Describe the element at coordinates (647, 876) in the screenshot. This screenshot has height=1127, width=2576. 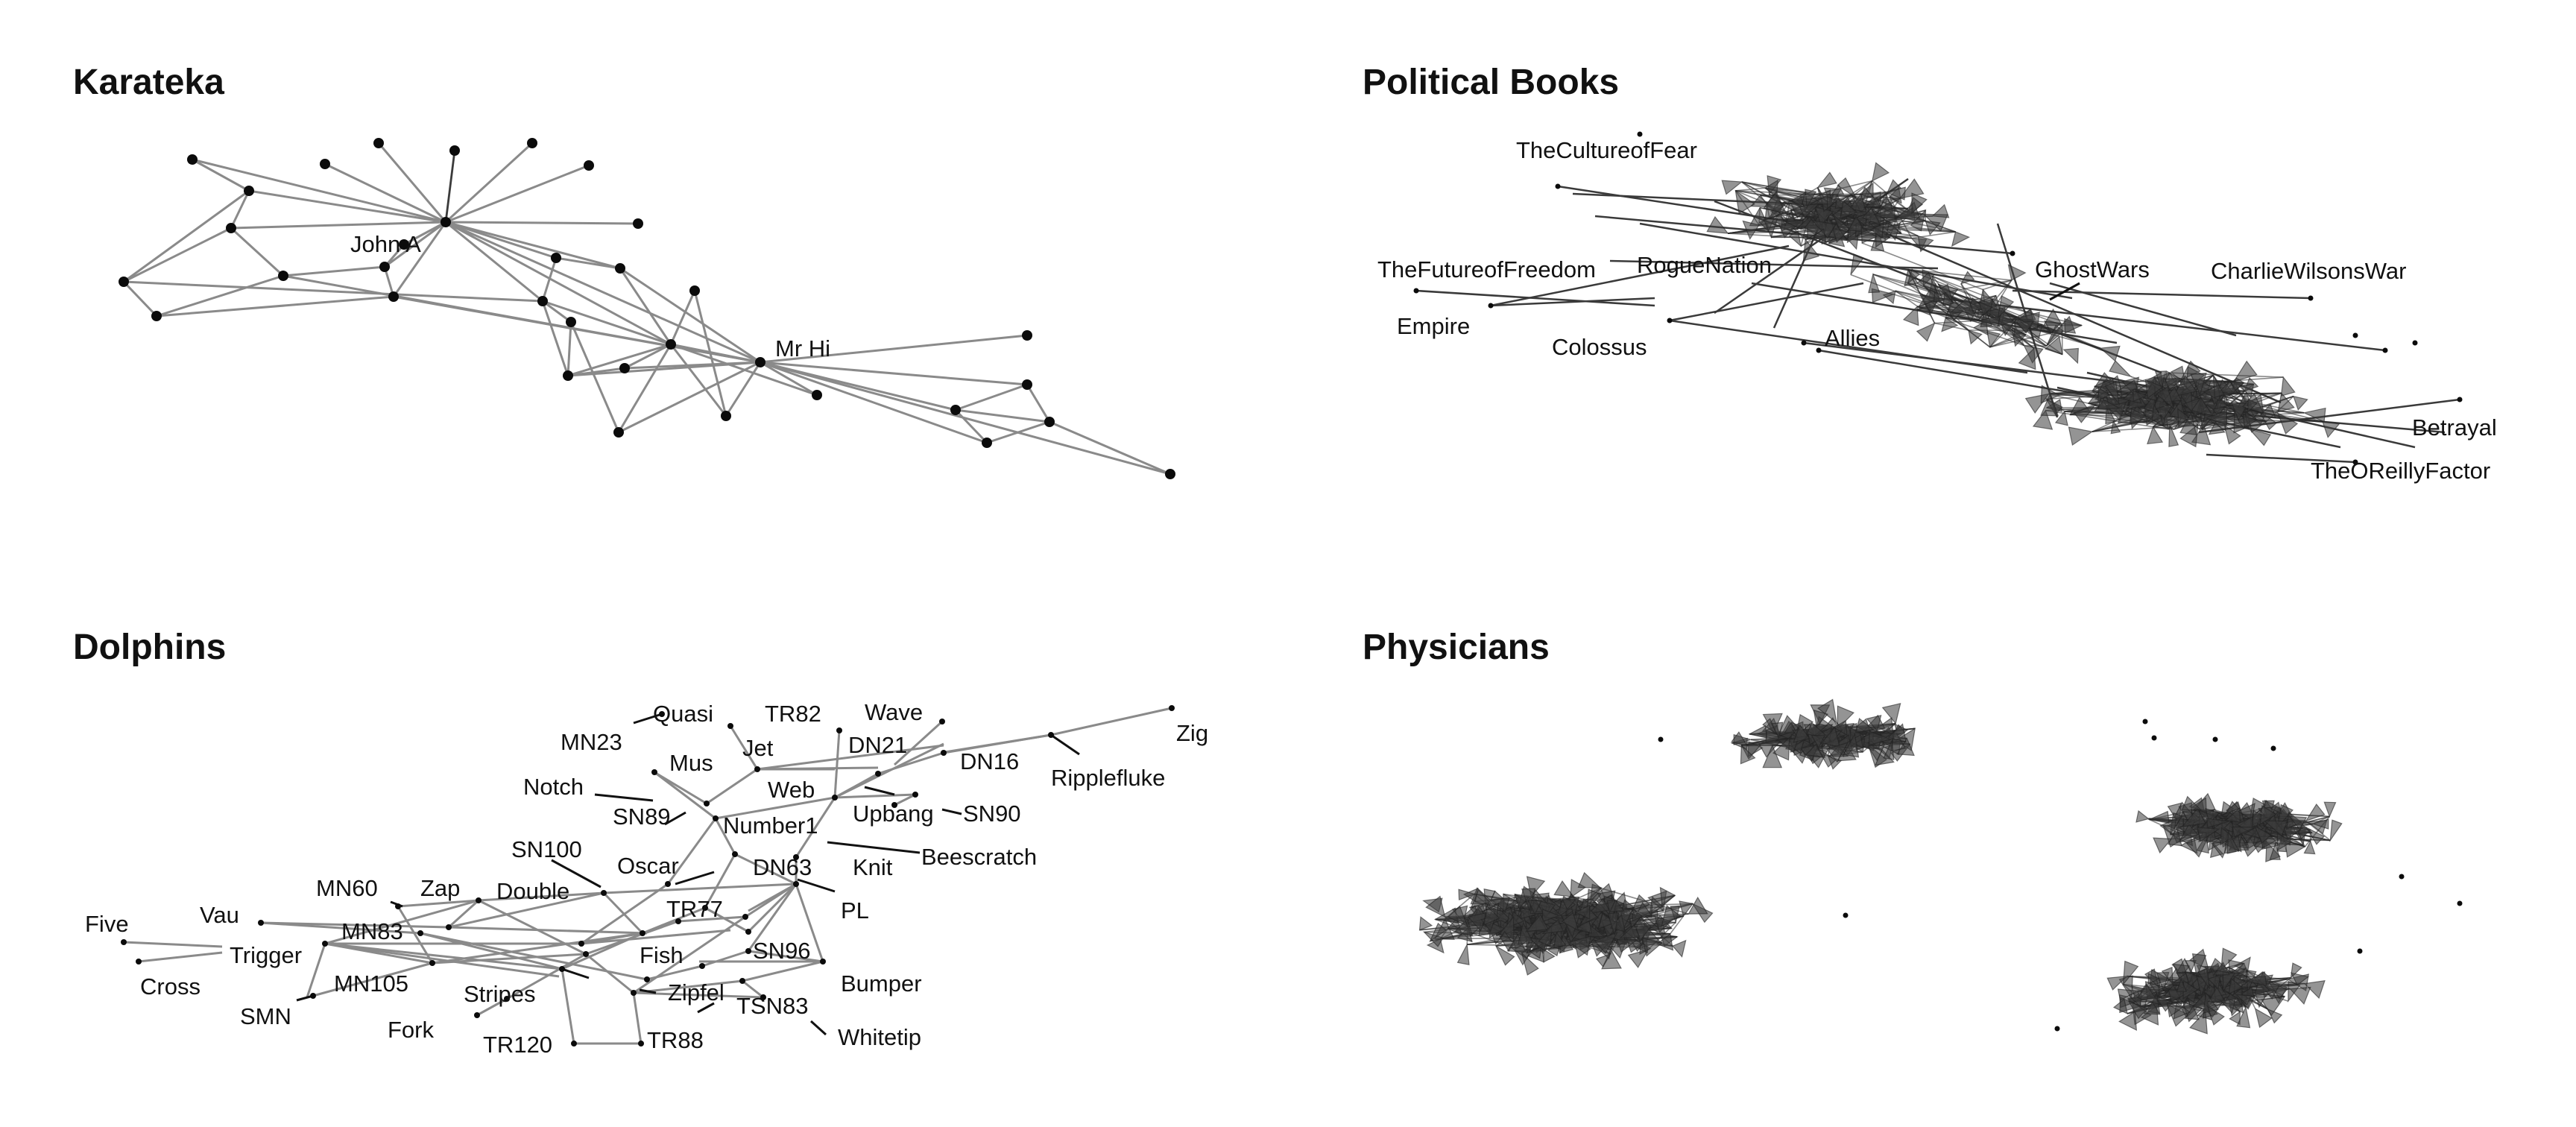
I see `dolphins-edges` at that location.